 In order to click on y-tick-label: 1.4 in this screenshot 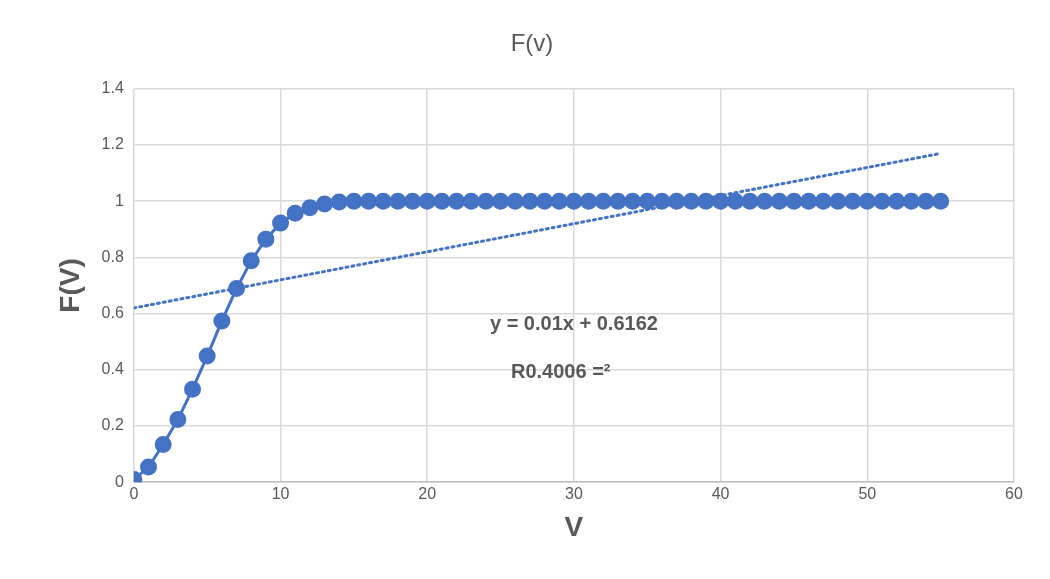, I will do `click(112, 88)`.